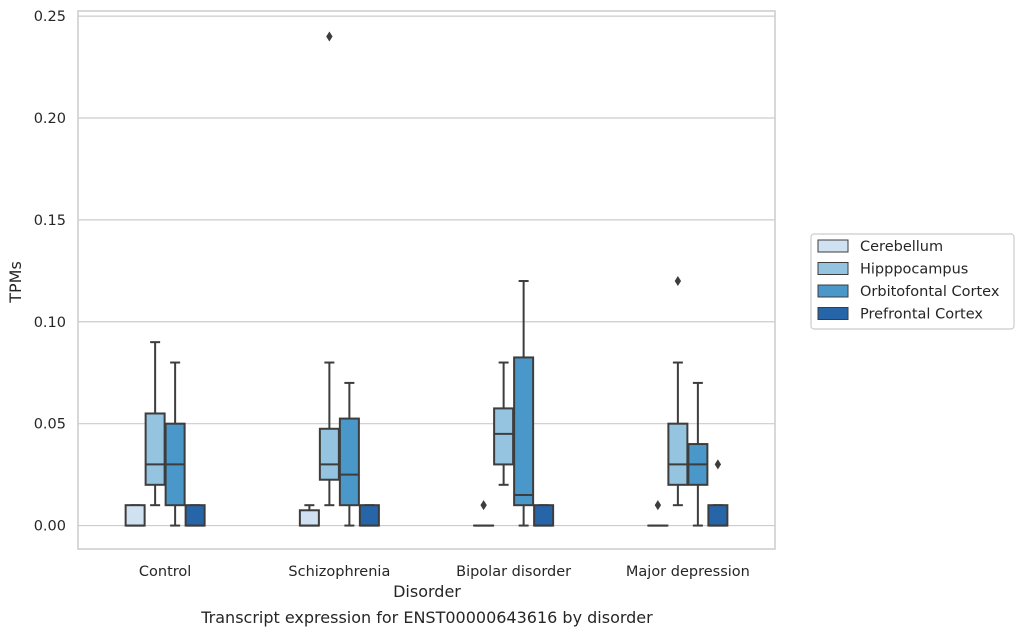 This screenshot has width=1023, height=640. I want to click on y-tick-label: 0.05, so click(50, 425).